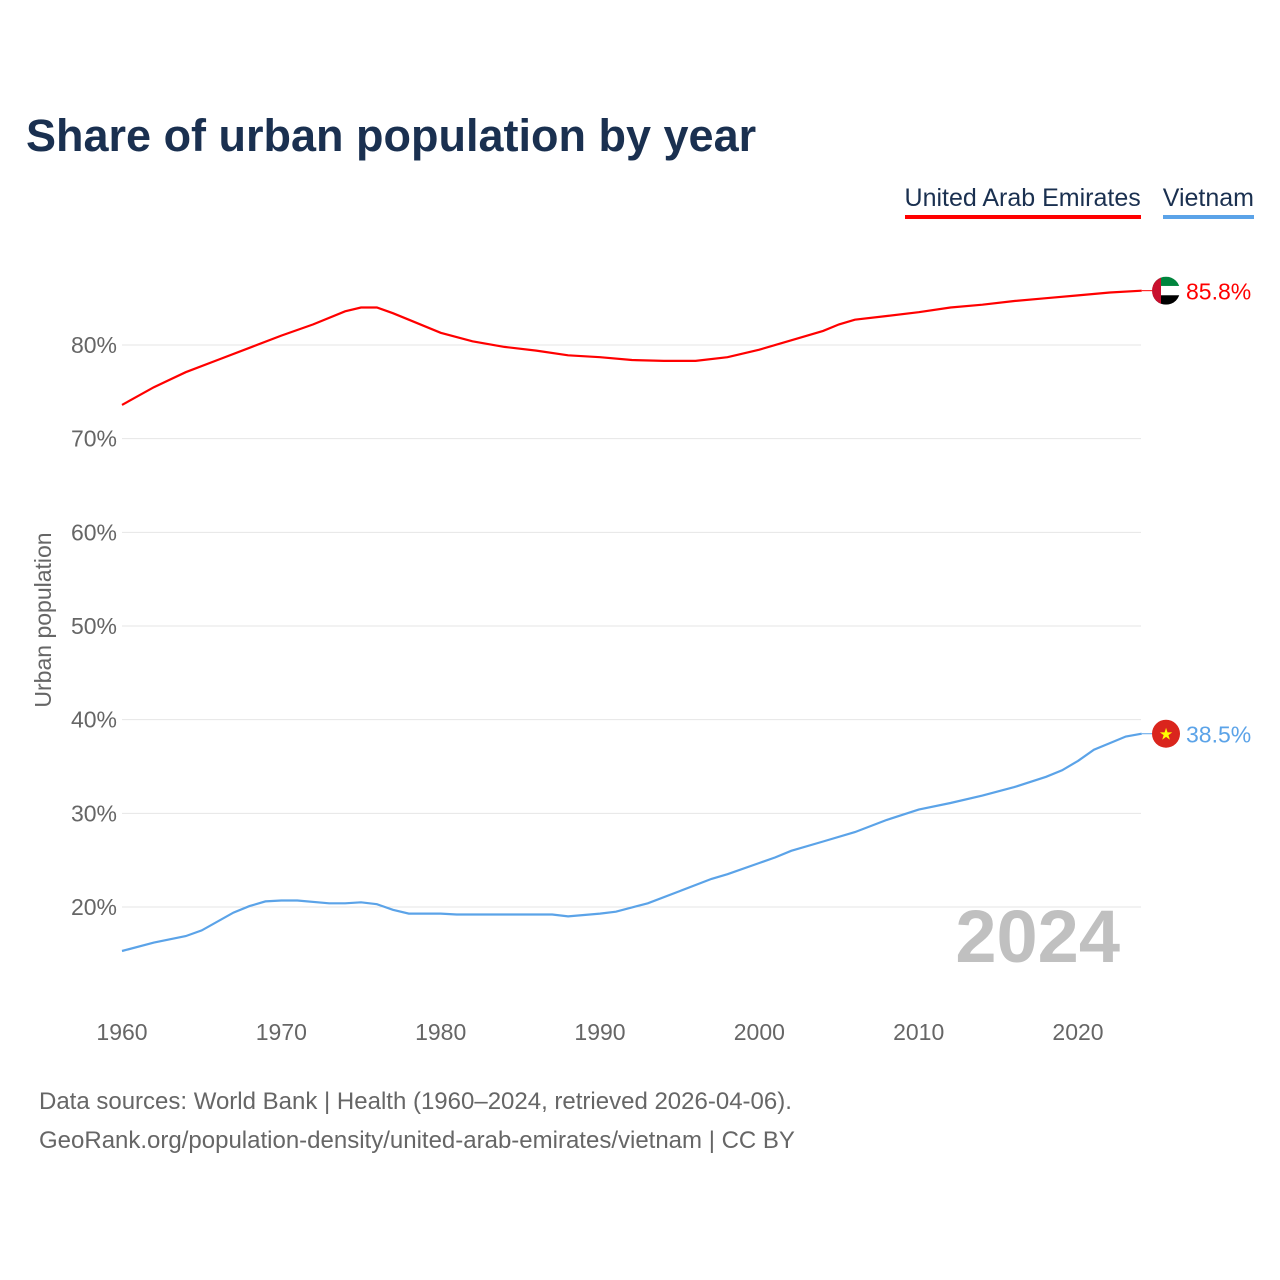  I want to click on vietnam-flag-icon: ★, so click(1166, 733).